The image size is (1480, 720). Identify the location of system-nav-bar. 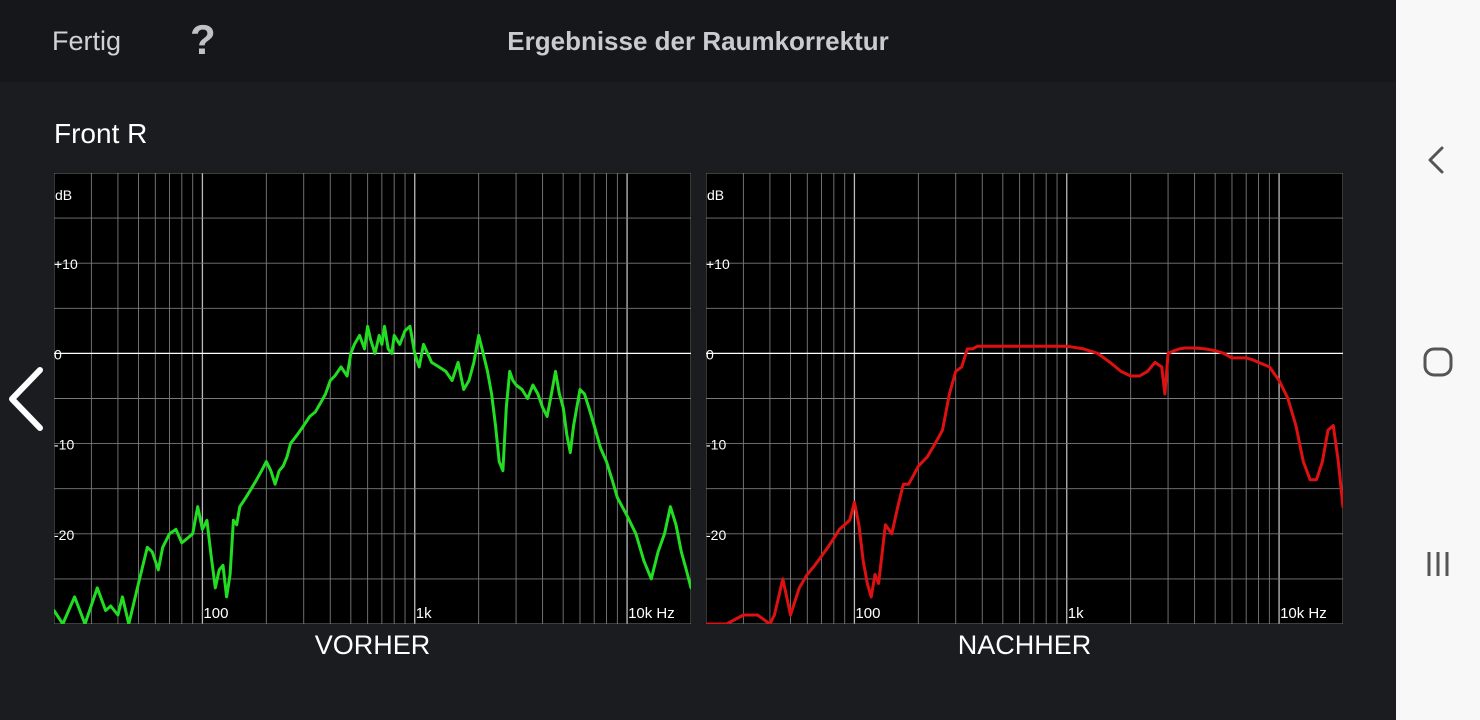
(1438, 360).